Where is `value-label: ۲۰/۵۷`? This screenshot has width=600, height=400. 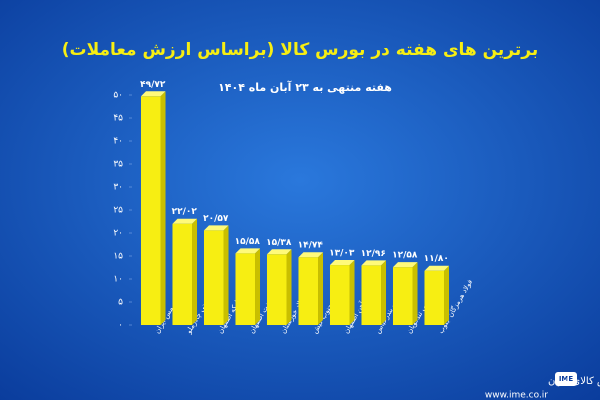 value-label: ۲۰/۵۷ is located at coordinates (216, 219).